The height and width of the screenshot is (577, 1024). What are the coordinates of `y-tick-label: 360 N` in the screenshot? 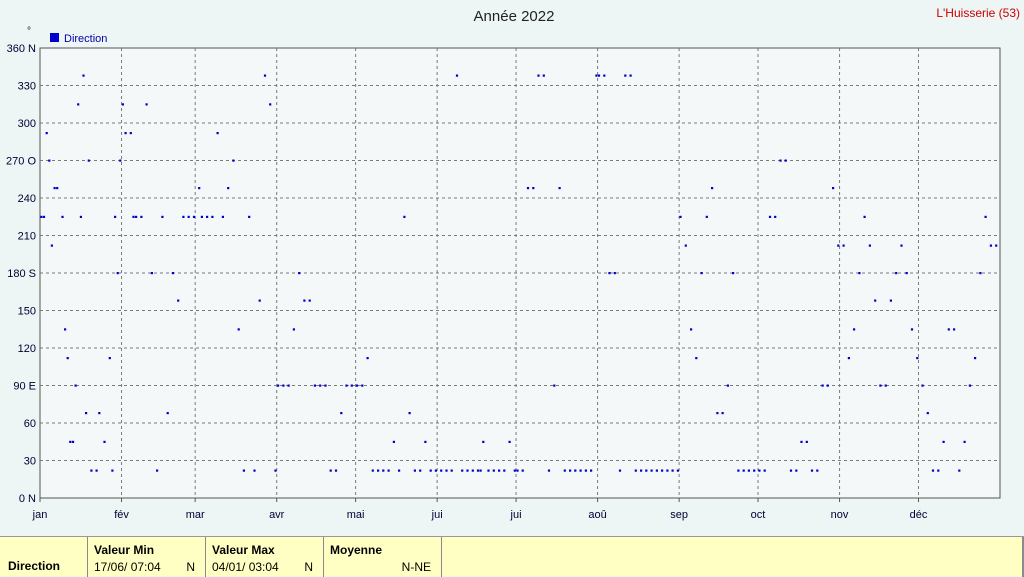 It's located at (21, 49).